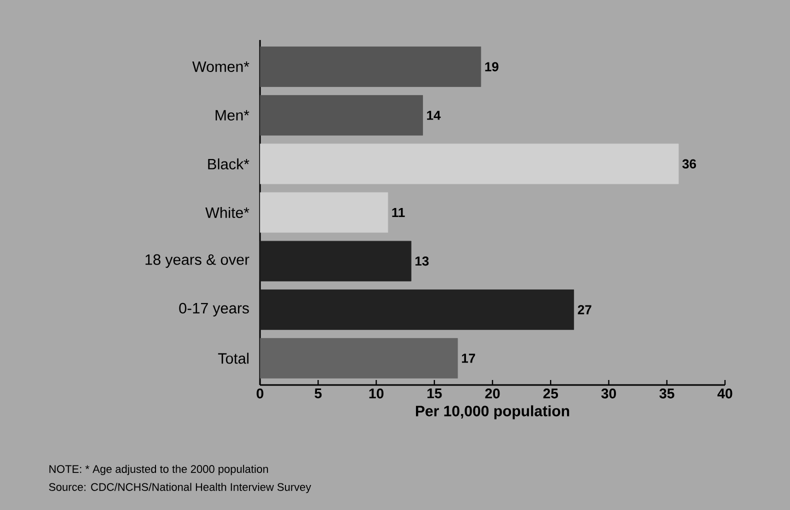  Describe the element at coordinates (221, 66) in the screenshot. I see `y-tick-label: Women*` at that location.